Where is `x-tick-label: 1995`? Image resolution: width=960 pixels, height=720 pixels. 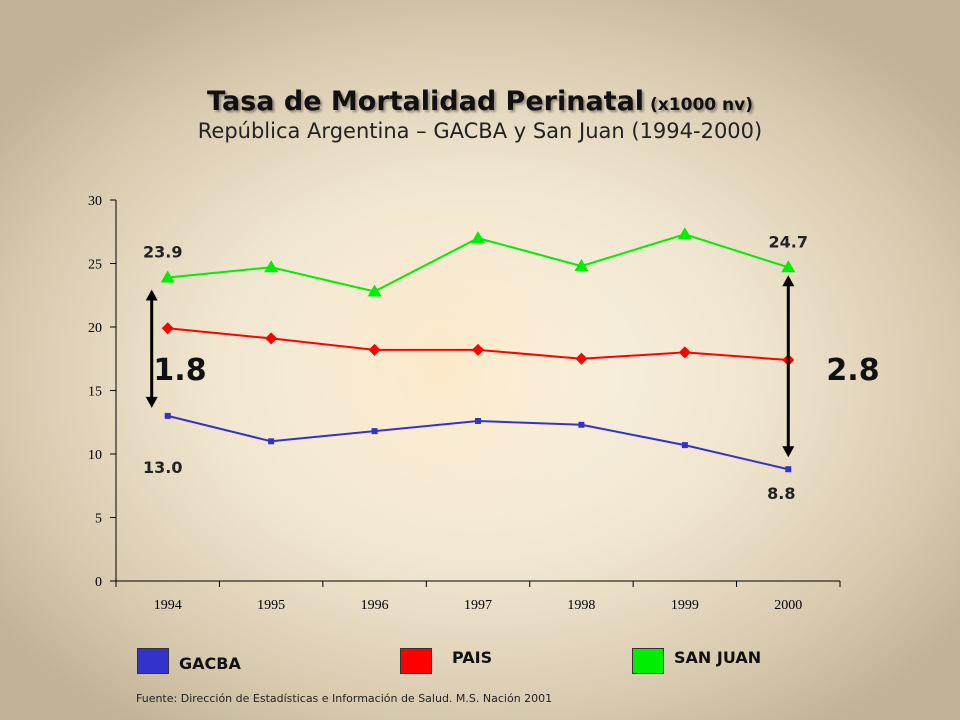
x-tick-label: 1995 is located at coordinates (271, 605).